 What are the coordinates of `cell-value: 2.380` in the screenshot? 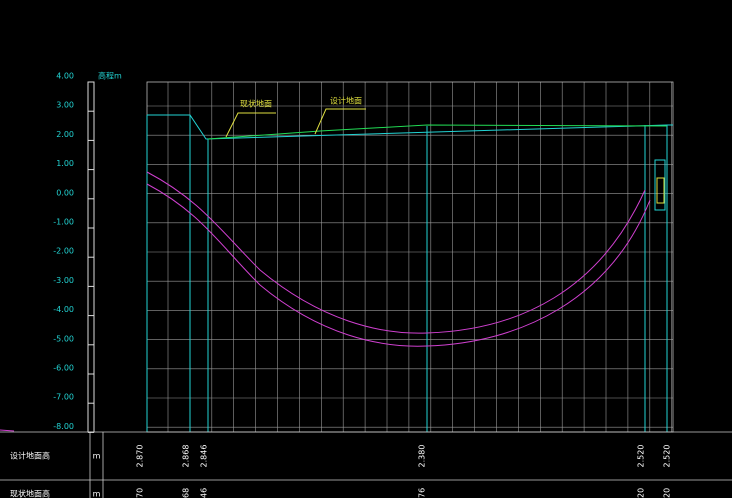 It's located at (422, 456).